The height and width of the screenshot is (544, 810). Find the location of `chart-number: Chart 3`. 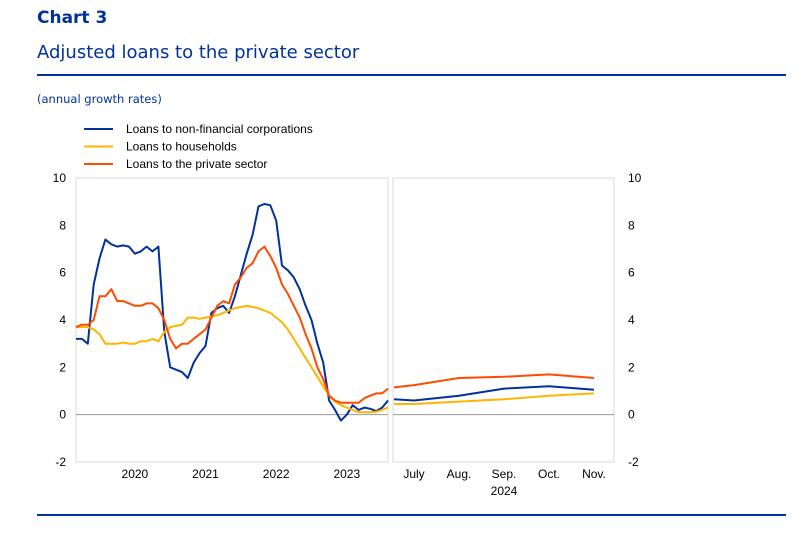

chart-number: Chart 3 is located at coordinates (72, 18).